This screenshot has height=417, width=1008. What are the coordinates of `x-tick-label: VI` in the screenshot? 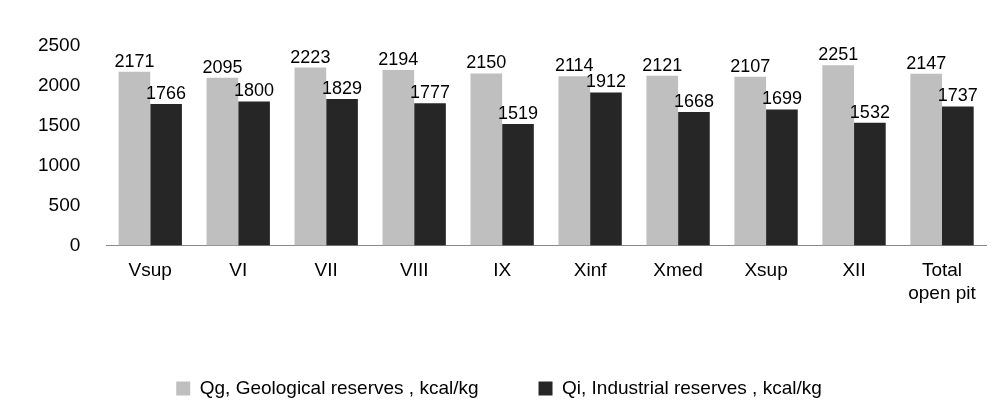 It's located at (238, 270).